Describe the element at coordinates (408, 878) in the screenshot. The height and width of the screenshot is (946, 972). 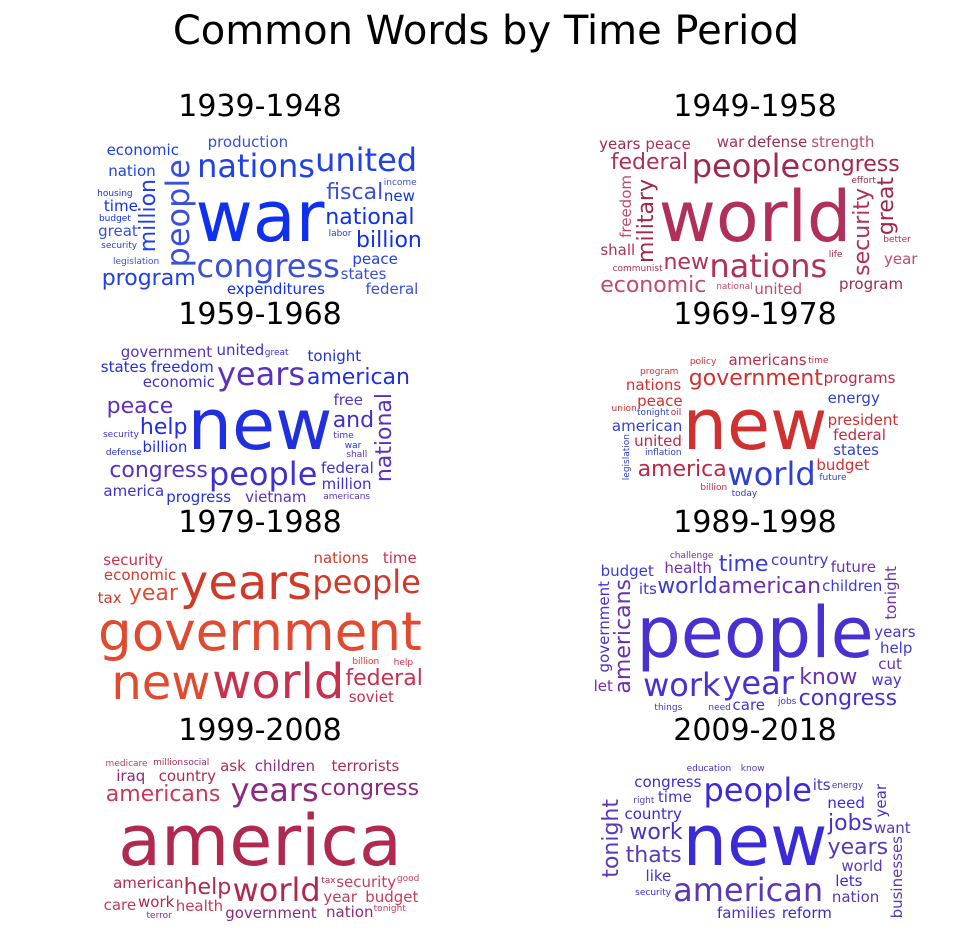
I see `word: good` at that location.